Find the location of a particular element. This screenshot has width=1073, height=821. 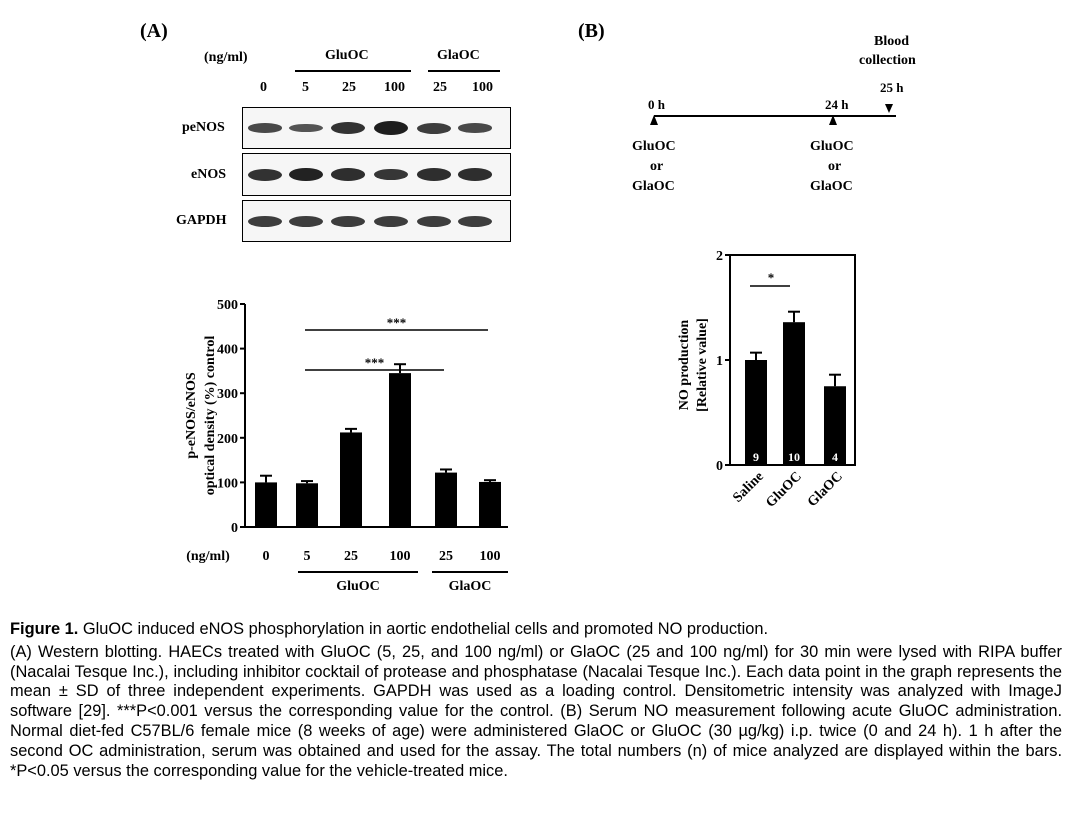

timeline-up-arrow-0h is located at coordinates (654, 120).